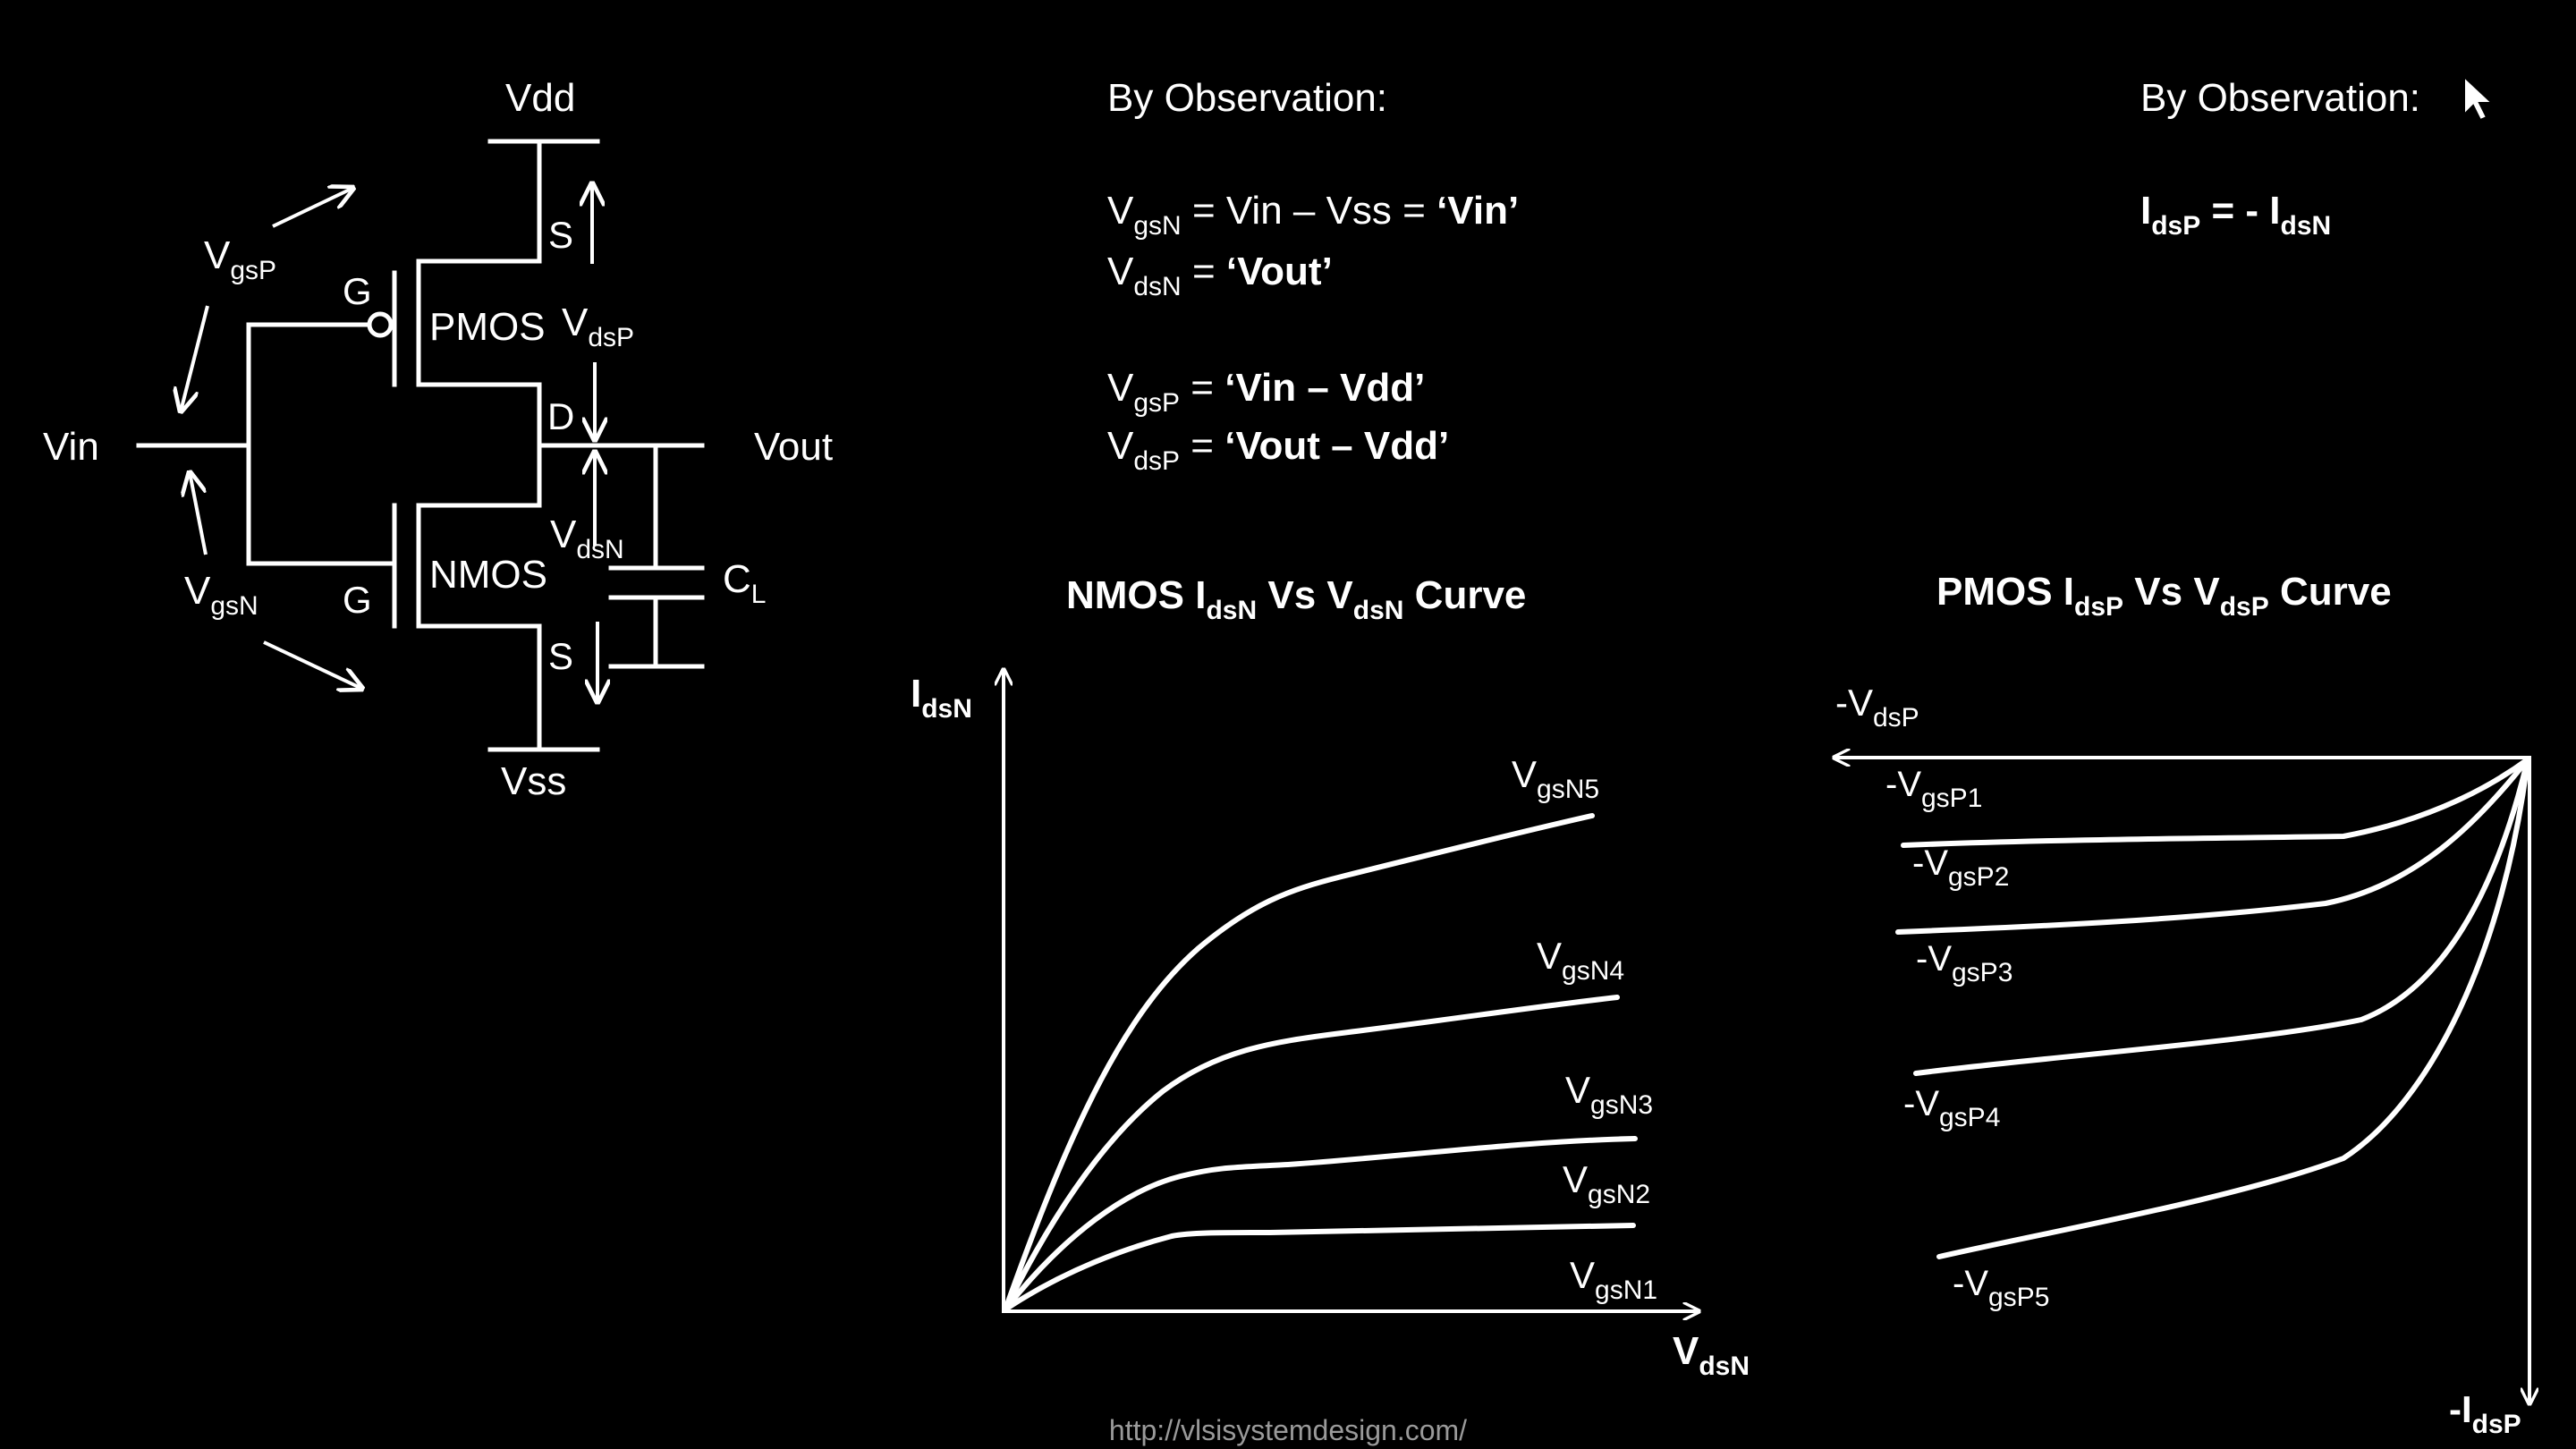 The height and width of the screenshot is (1449, 2576). Describe the element at coordinates (560, 416) in the screenshot. I see `drain-label: D` at that location.